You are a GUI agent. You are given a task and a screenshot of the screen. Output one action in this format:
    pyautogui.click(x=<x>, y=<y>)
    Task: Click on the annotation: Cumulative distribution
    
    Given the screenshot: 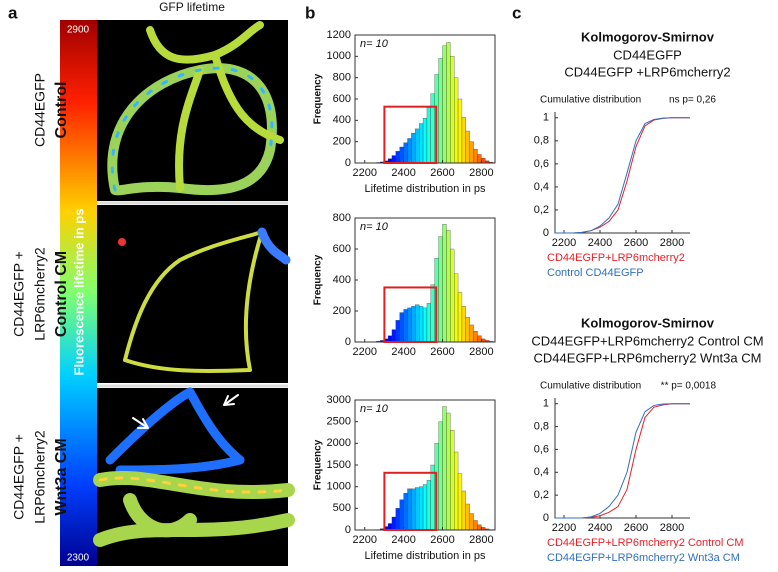 What is the action you would take?
    pyautogui.click(x=590, y=100)
    